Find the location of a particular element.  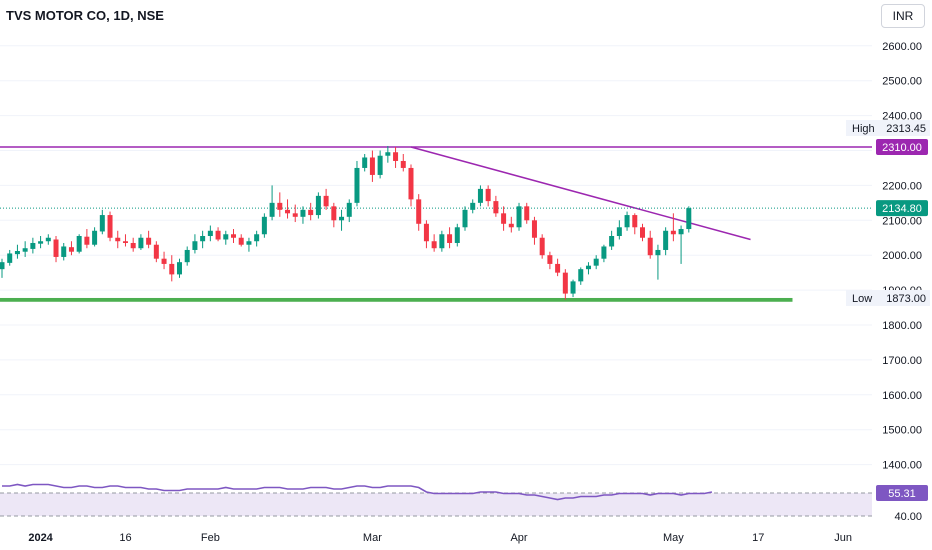

y-tick-label: 2200.00 is located at coordinates (902, 186).